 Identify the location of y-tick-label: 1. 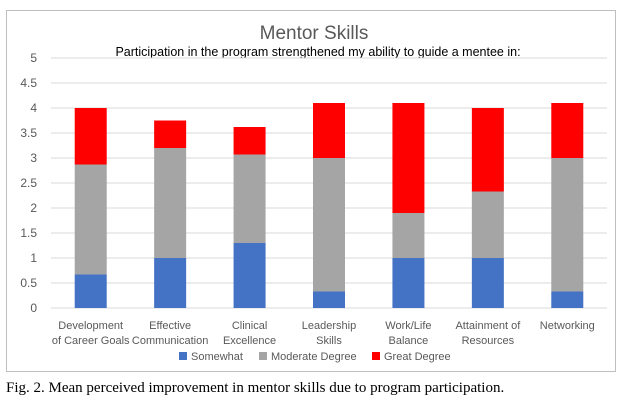
(33, 258).